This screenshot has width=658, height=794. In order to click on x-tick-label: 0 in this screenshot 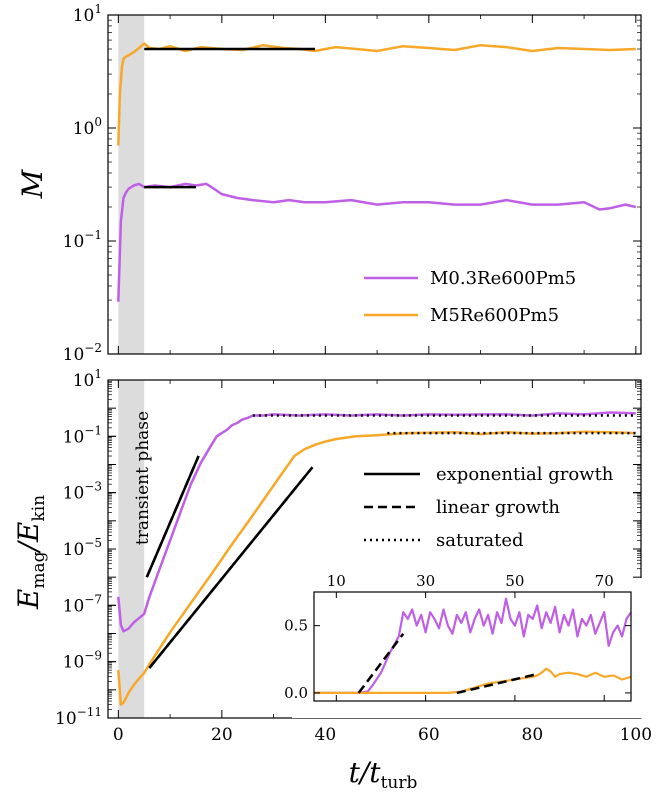, I will do `click(118, 735)`.